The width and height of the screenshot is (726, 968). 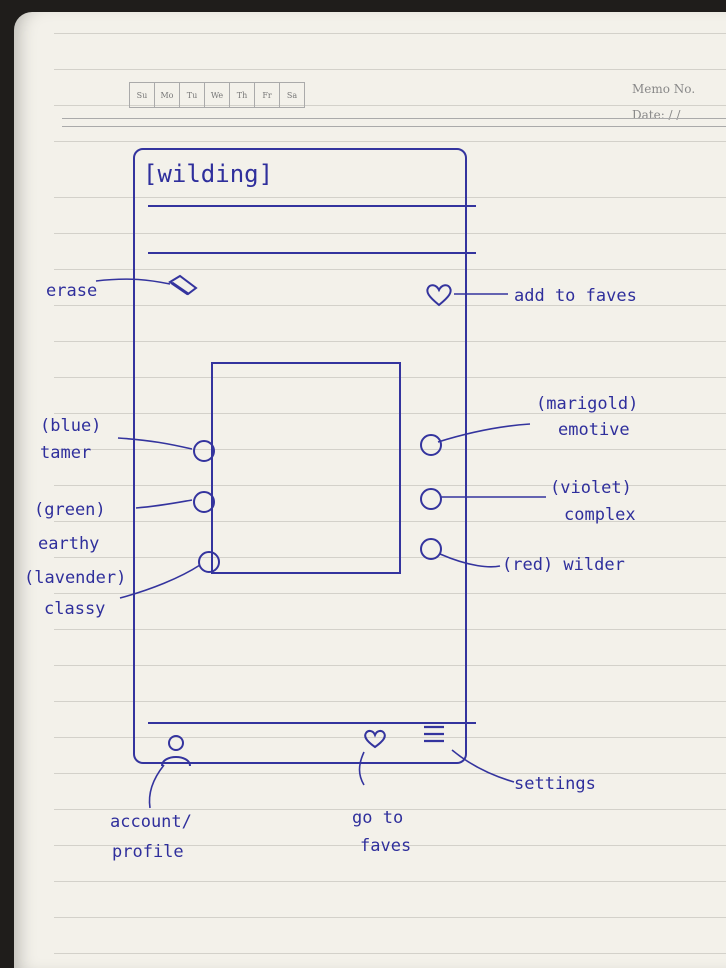 I want to click on green-color-button, so click(x=204, y=502).